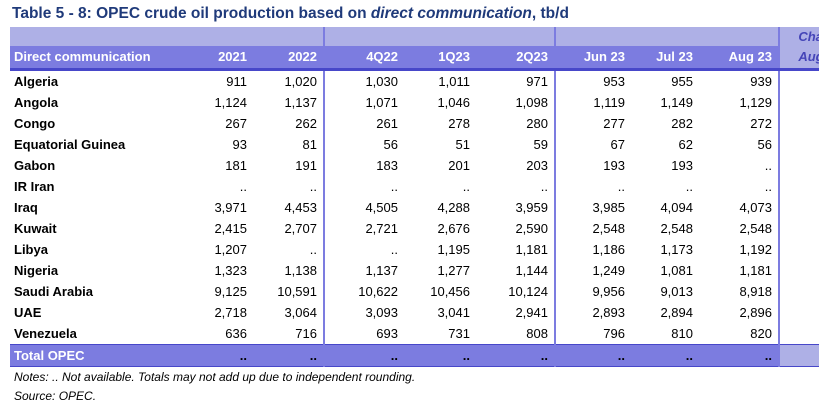 The height and width of the screenshot is (410, 819). I want to click on value-cell: 971, so click(516, 80).